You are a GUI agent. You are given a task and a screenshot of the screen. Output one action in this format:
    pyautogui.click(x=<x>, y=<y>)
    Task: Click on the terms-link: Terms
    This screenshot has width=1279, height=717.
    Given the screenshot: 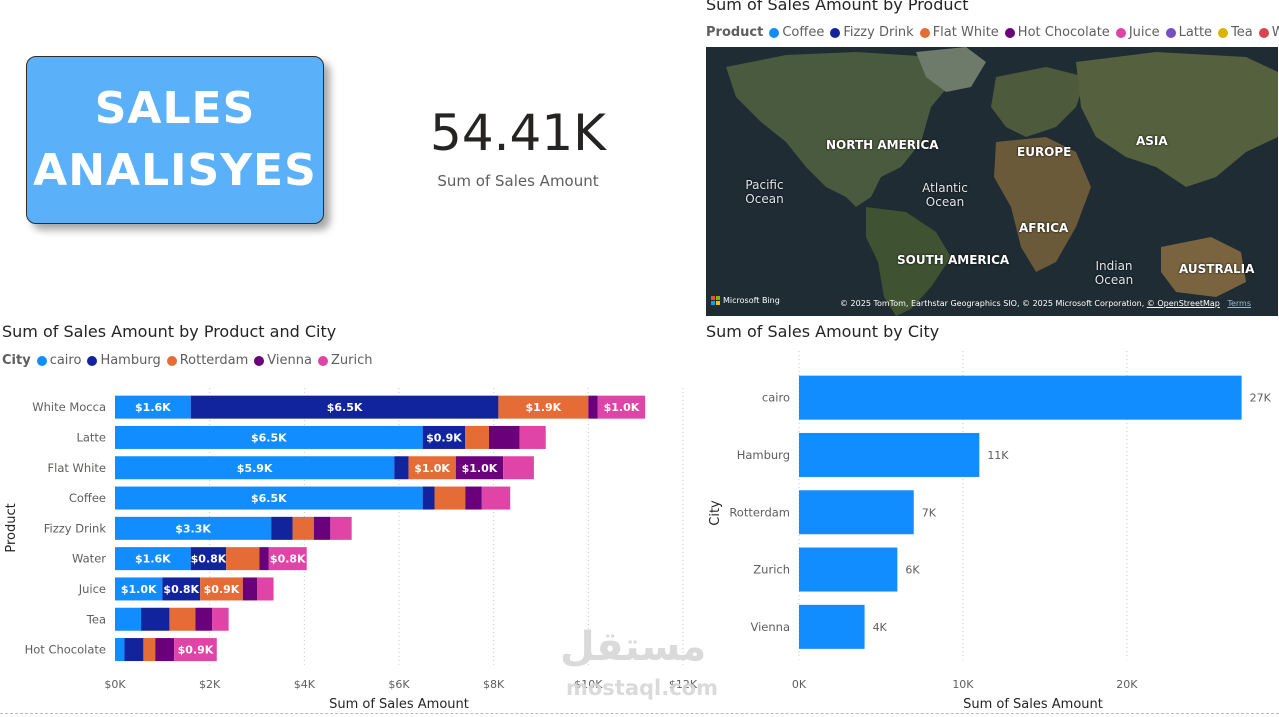 What is the action you would take?
    pyautogui.click(x=1239, y=303)
    